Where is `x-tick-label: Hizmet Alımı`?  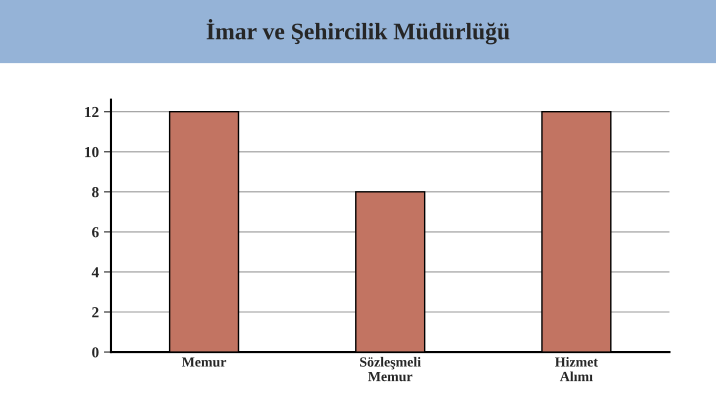
x-tick-label: Hizmet Alımı is located at coordinates (576, 369).